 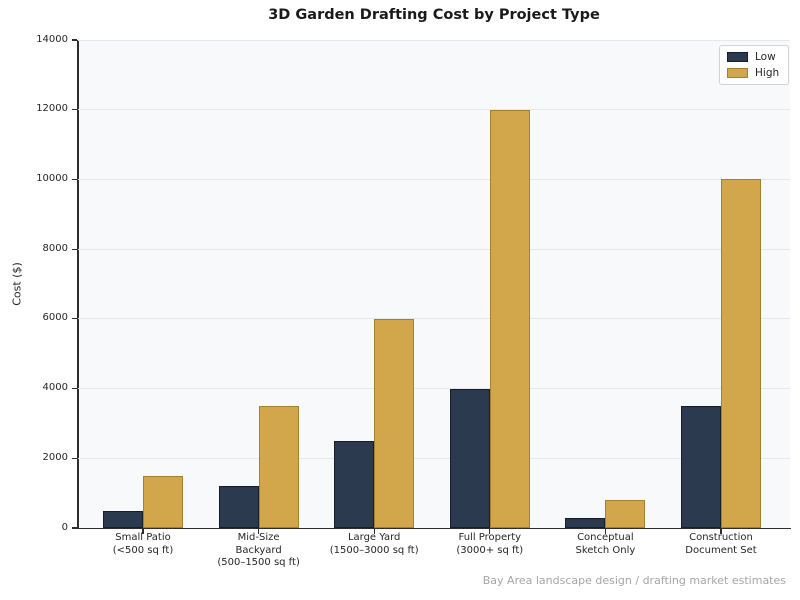 What do you see at coordinates (17, 284) in the screenshot?
I see `y-axis-title: Cost ($)` at bounding box center [17, 284].